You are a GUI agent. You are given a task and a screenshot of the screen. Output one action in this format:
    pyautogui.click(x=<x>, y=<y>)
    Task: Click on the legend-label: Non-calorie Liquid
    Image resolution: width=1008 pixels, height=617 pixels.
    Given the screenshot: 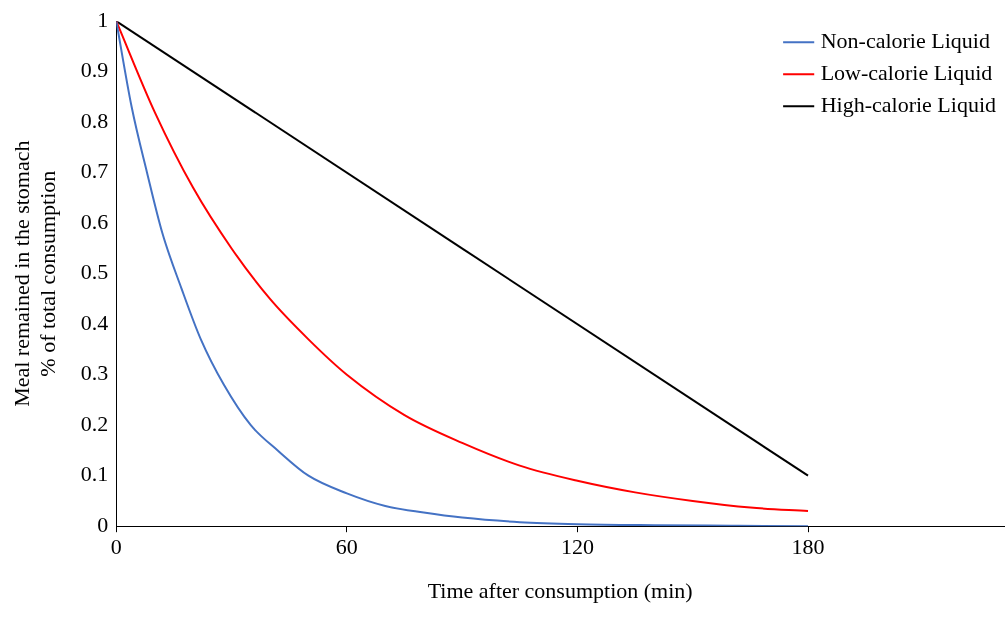 What is the action you would take?
    pyautogui.click(x=905, y=40)
    